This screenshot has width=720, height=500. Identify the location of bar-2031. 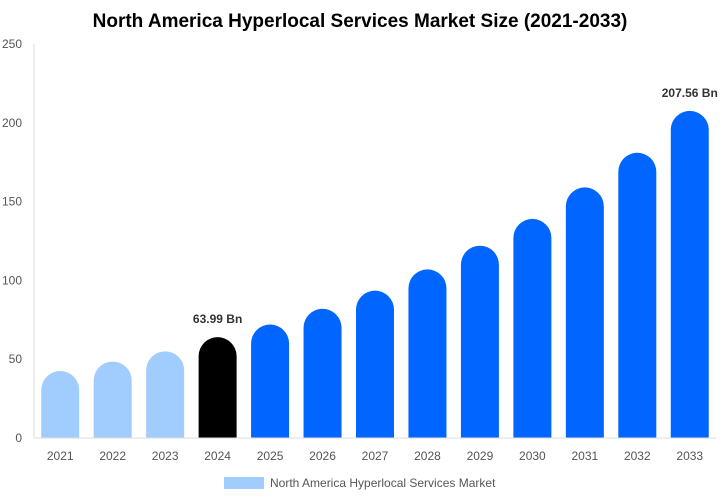
(584, 312).